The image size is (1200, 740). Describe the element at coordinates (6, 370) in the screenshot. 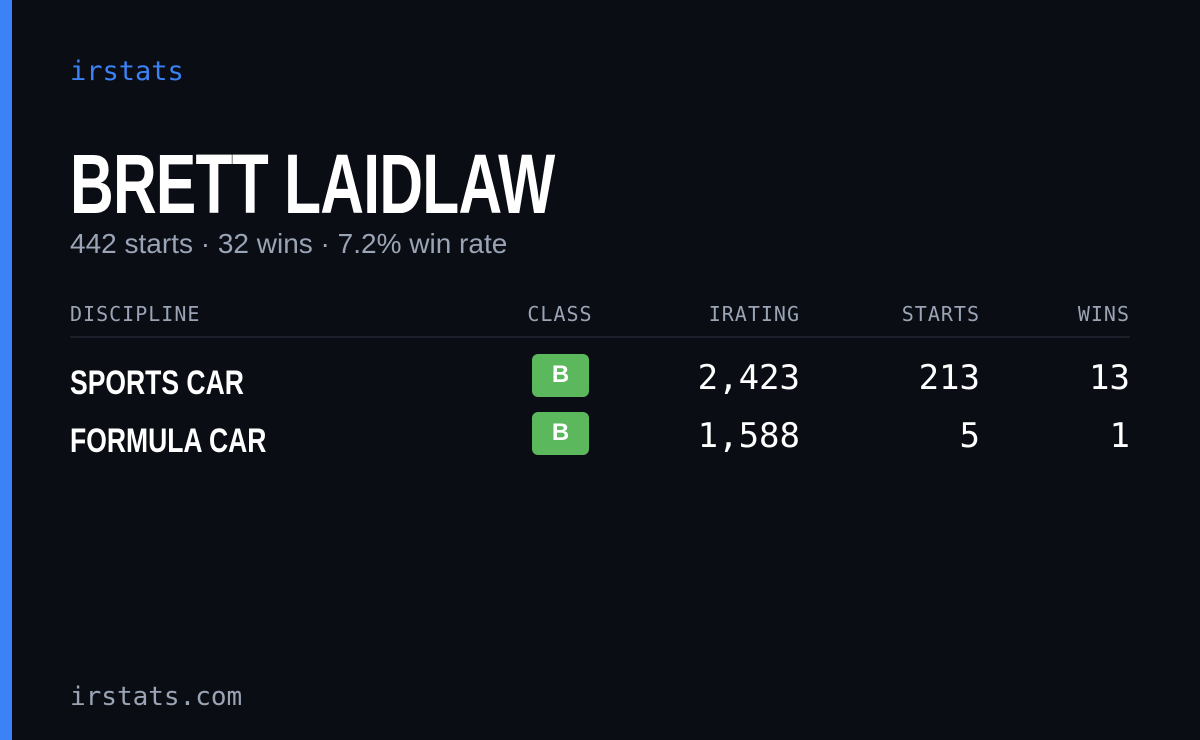

I see `accent-bar` at that location.